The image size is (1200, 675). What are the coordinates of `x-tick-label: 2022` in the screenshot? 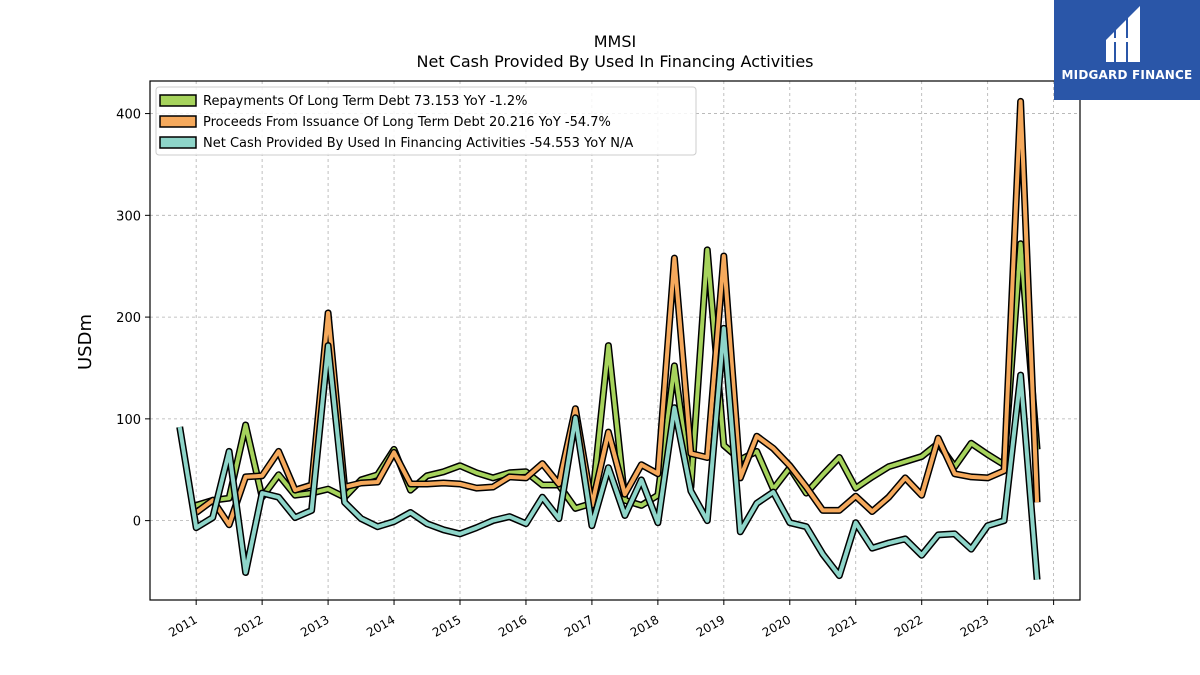 It's located at (908, 625).